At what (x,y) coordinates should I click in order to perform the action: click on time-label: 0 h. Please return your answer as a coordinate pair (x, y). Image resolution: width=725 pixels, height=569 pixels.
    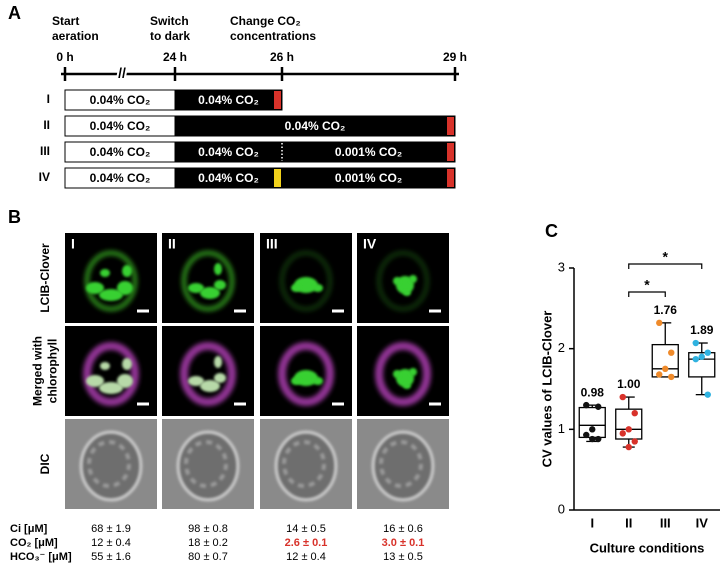
    Looking at the image, I should click on (64, 57).